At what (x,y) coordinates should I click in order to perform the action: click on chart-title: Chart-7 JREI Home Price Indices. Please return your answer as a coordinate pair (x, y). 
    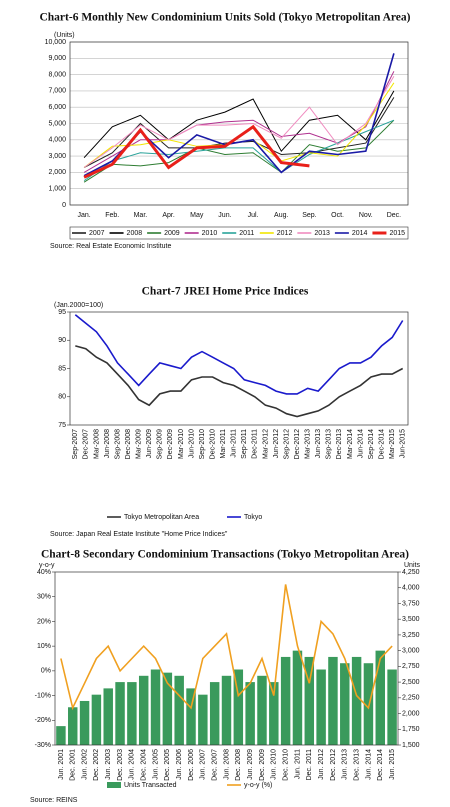
    Looking at the image, I should click on (225, 292).